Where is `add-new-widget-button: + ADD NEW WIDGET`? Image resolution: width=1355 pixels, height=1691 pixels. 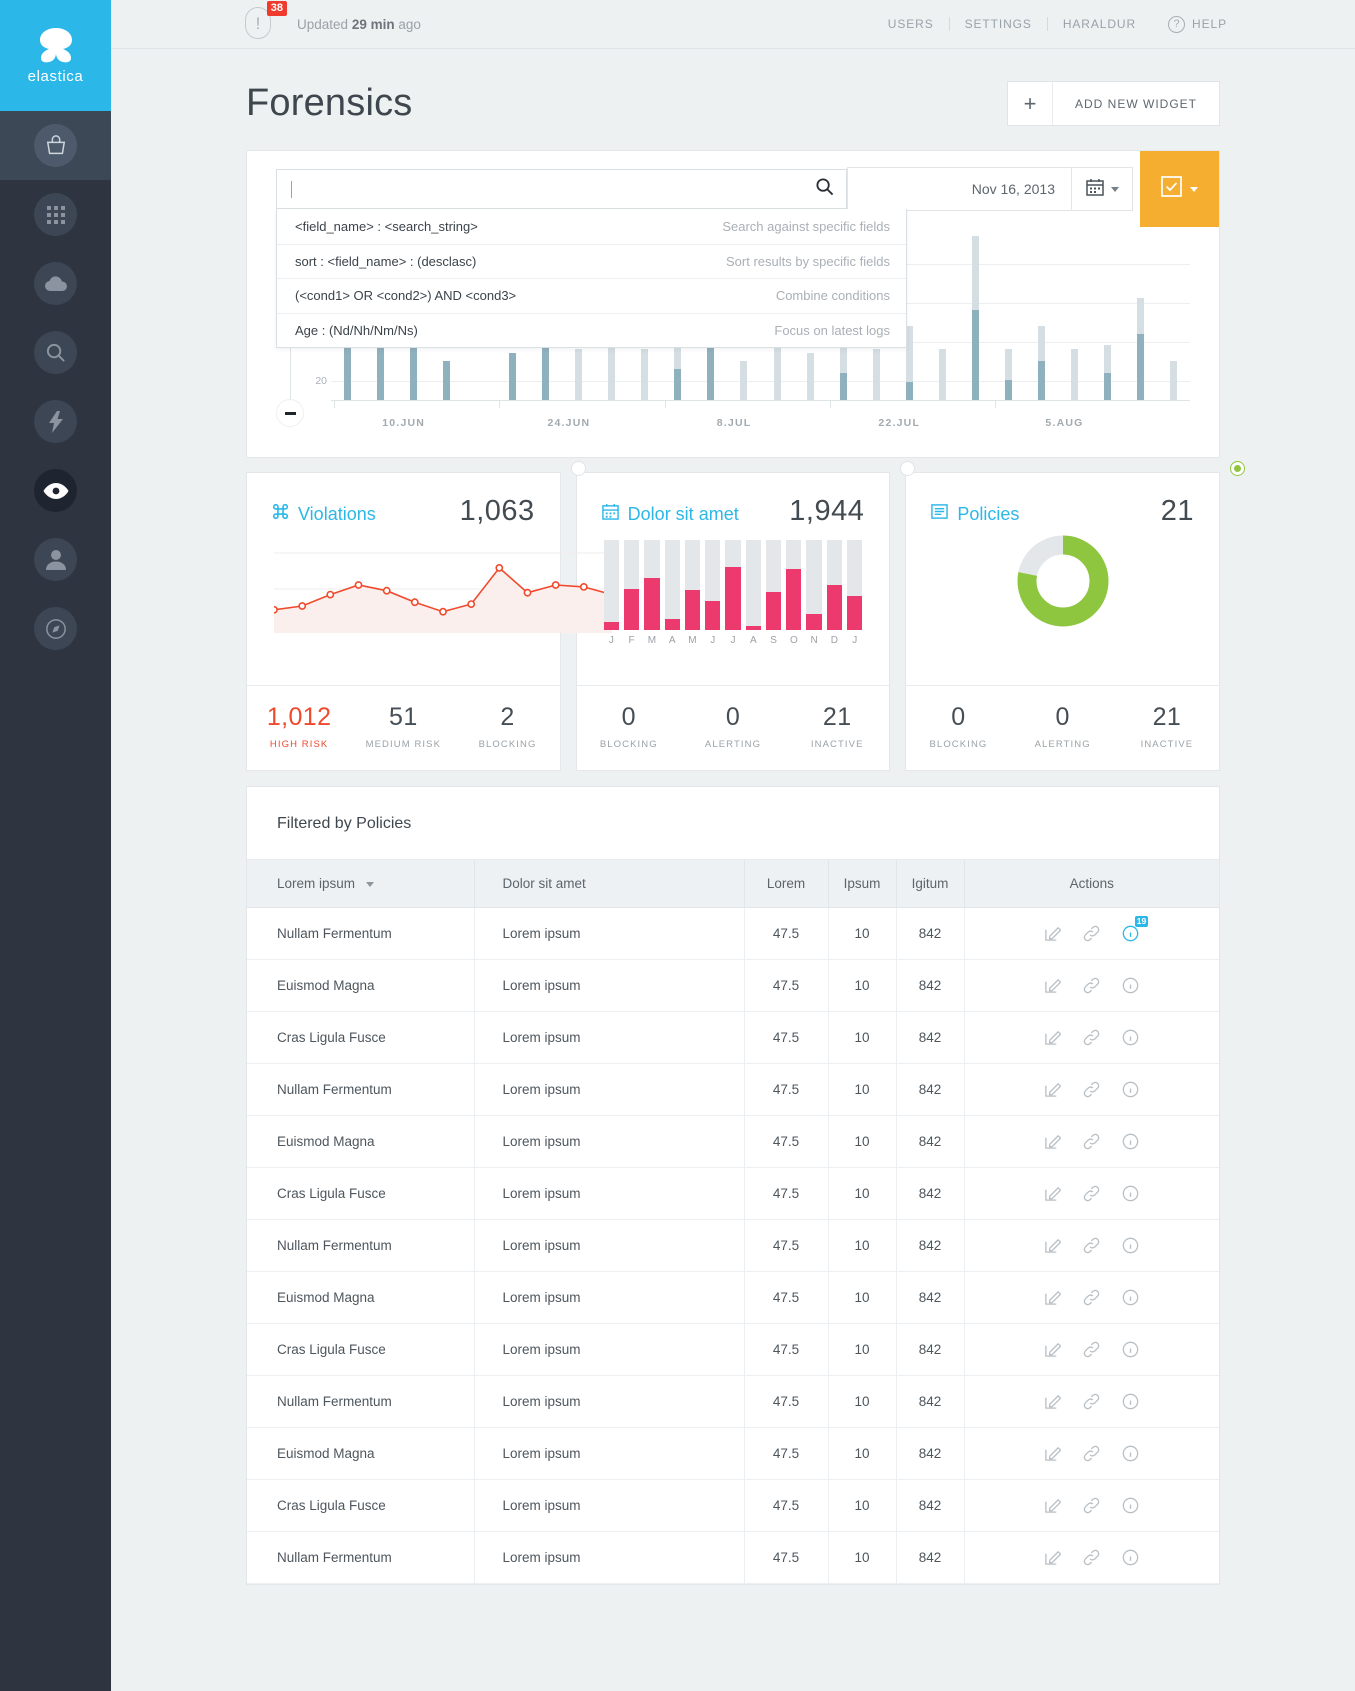 add-new-widget-button: + ADD NEW WIDGET is located at coordinates (1113, 103).